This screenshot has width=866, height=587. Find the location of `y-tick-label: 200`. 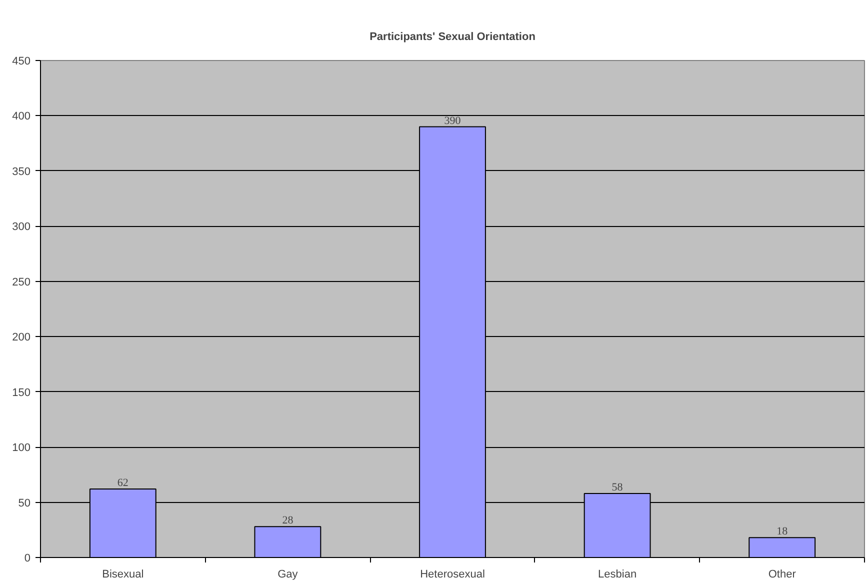

y-tick-label: 200 is located at coordinates (21, 338).